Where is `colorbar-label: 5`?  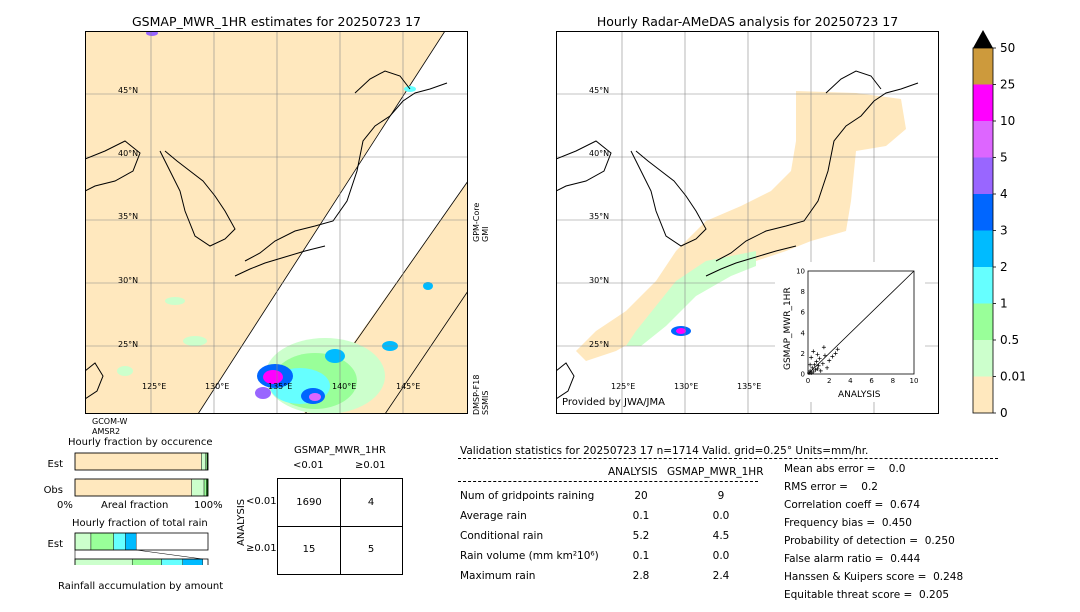 colorbar-label: 5 is located at coordinates (1004, 158).